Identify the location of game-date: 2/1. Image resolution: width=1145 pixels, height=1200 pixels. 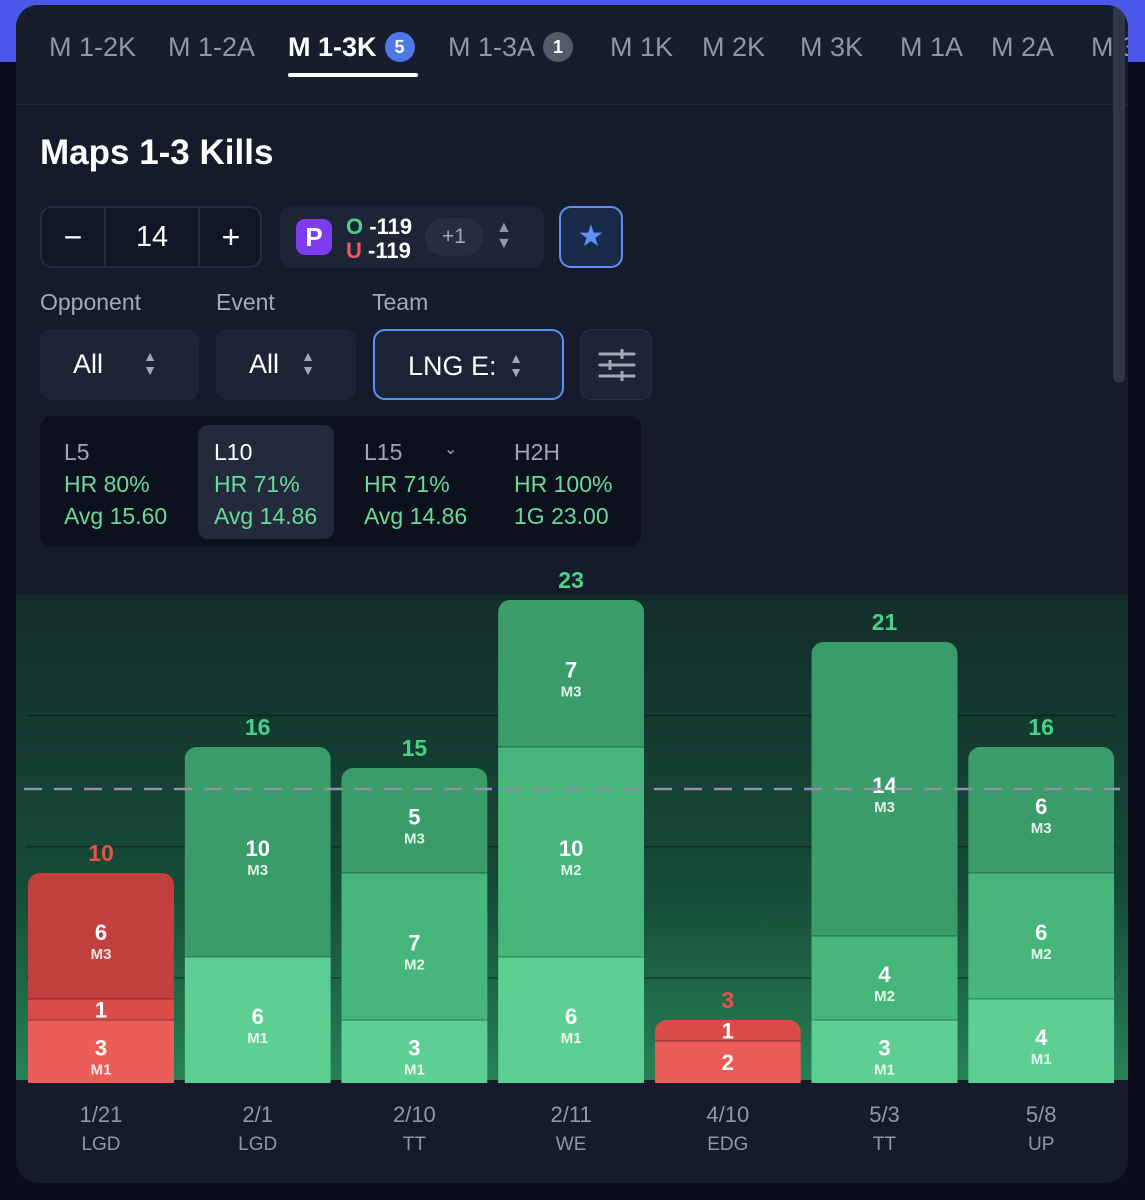
(257, 1114).